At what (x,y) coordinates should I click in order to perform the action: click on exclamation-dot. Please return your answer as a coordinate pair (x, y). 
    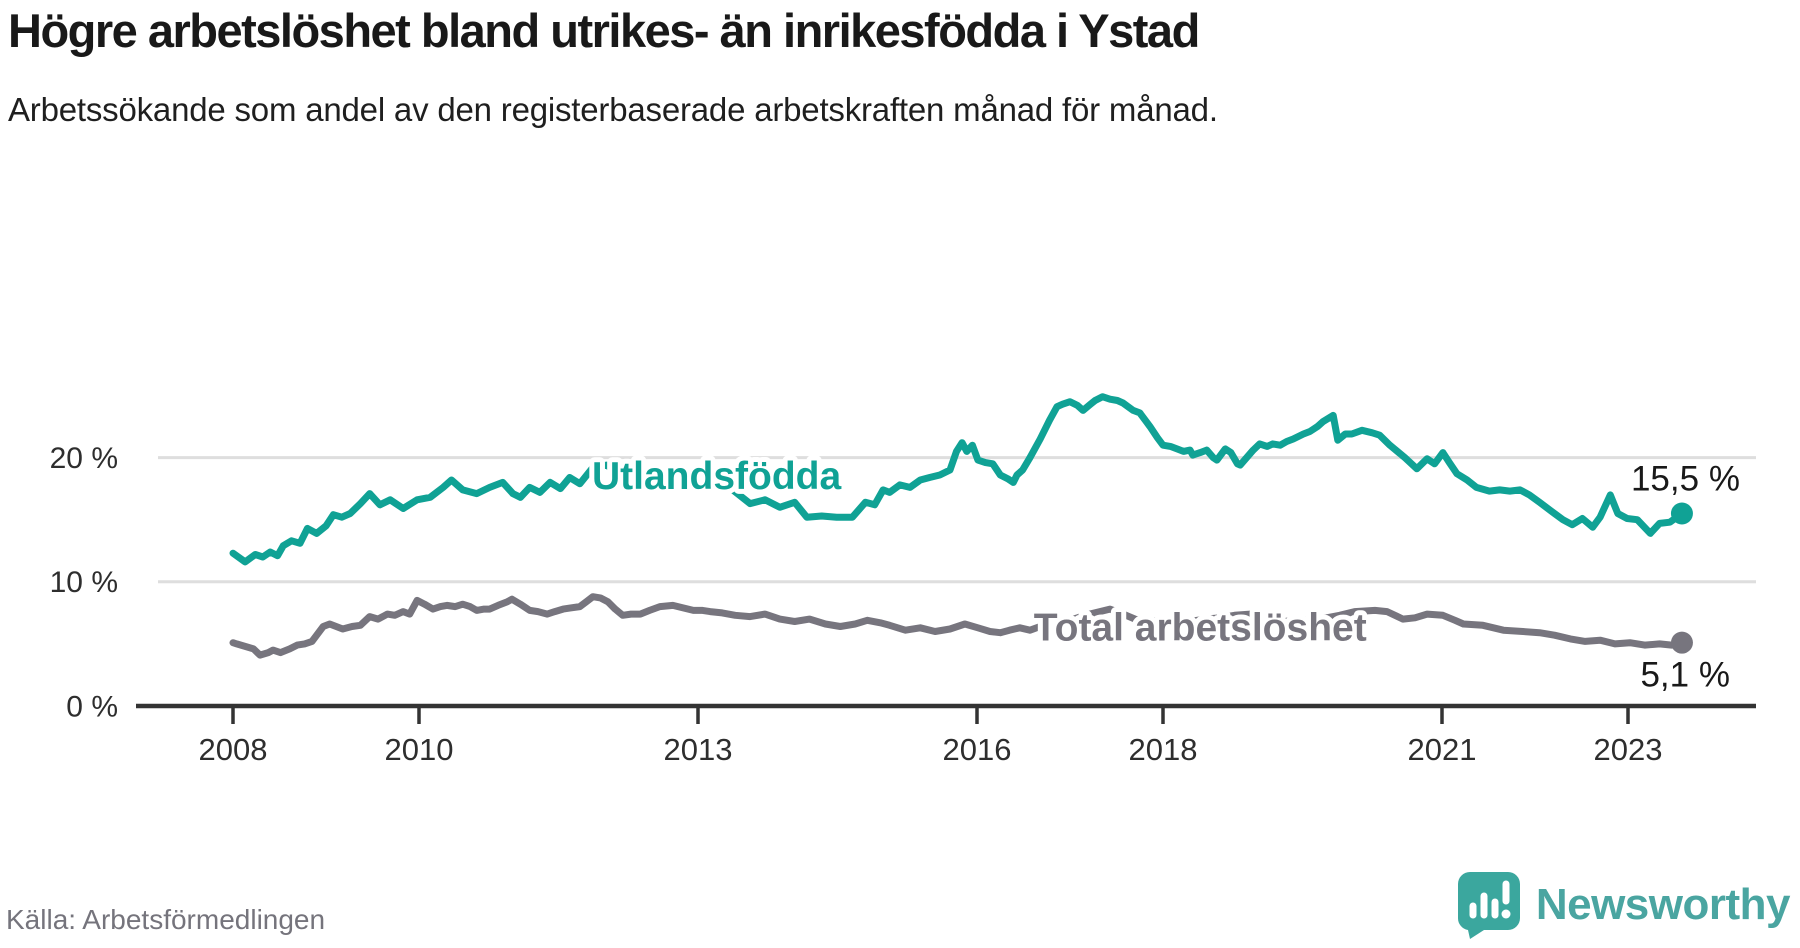
    Looking at the image, I should click on (1506, 914).